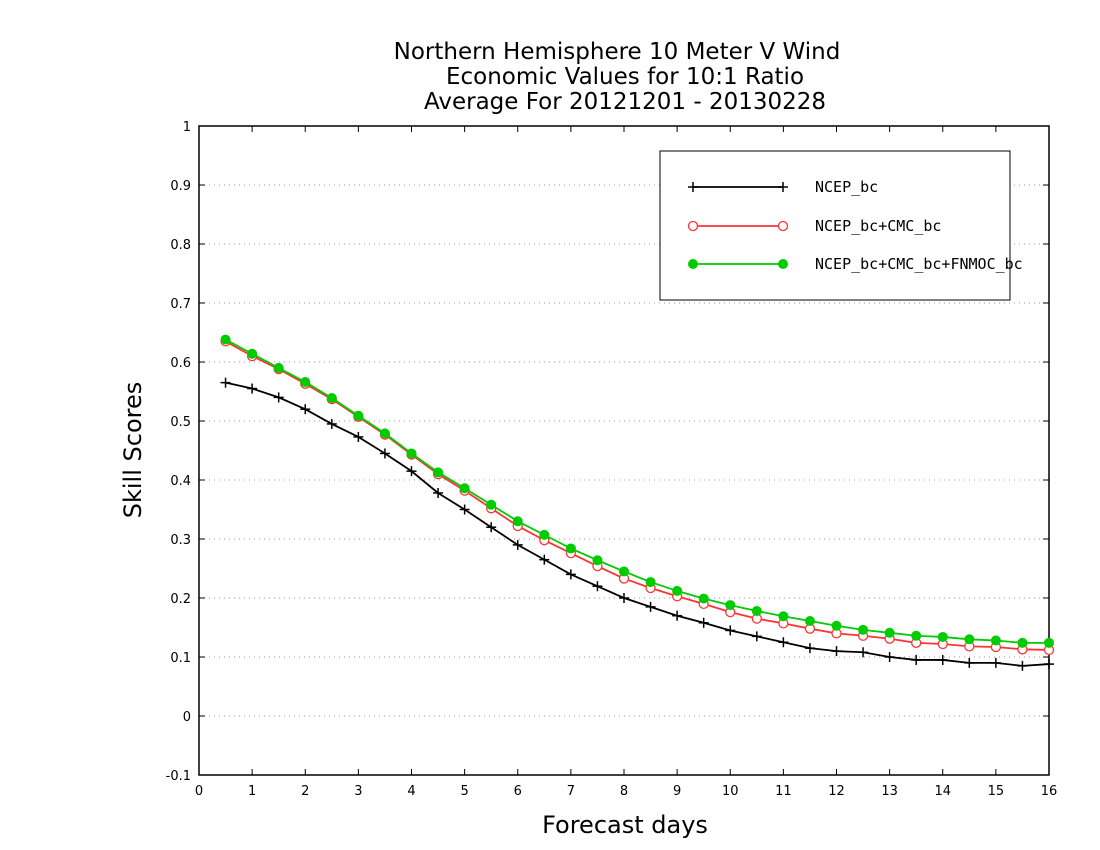 This screenshot has height=850, width=1100. Describe the element at coordinates (305, 791) in the screenshot. I see `x-tick-label: 2` at that location.